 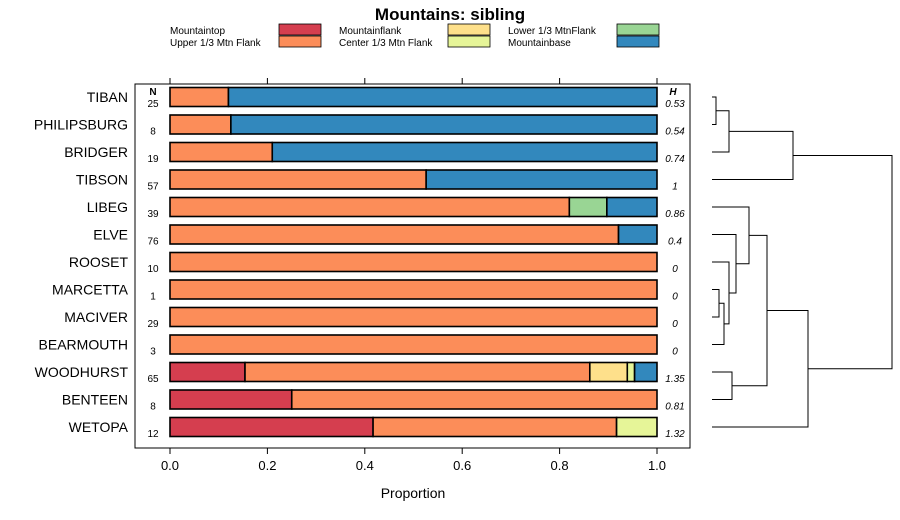 What do you see at coordinates (462, 465) in the screenshot?
I see `x-tick-label: 0.6` at bounding box center [462, 465].